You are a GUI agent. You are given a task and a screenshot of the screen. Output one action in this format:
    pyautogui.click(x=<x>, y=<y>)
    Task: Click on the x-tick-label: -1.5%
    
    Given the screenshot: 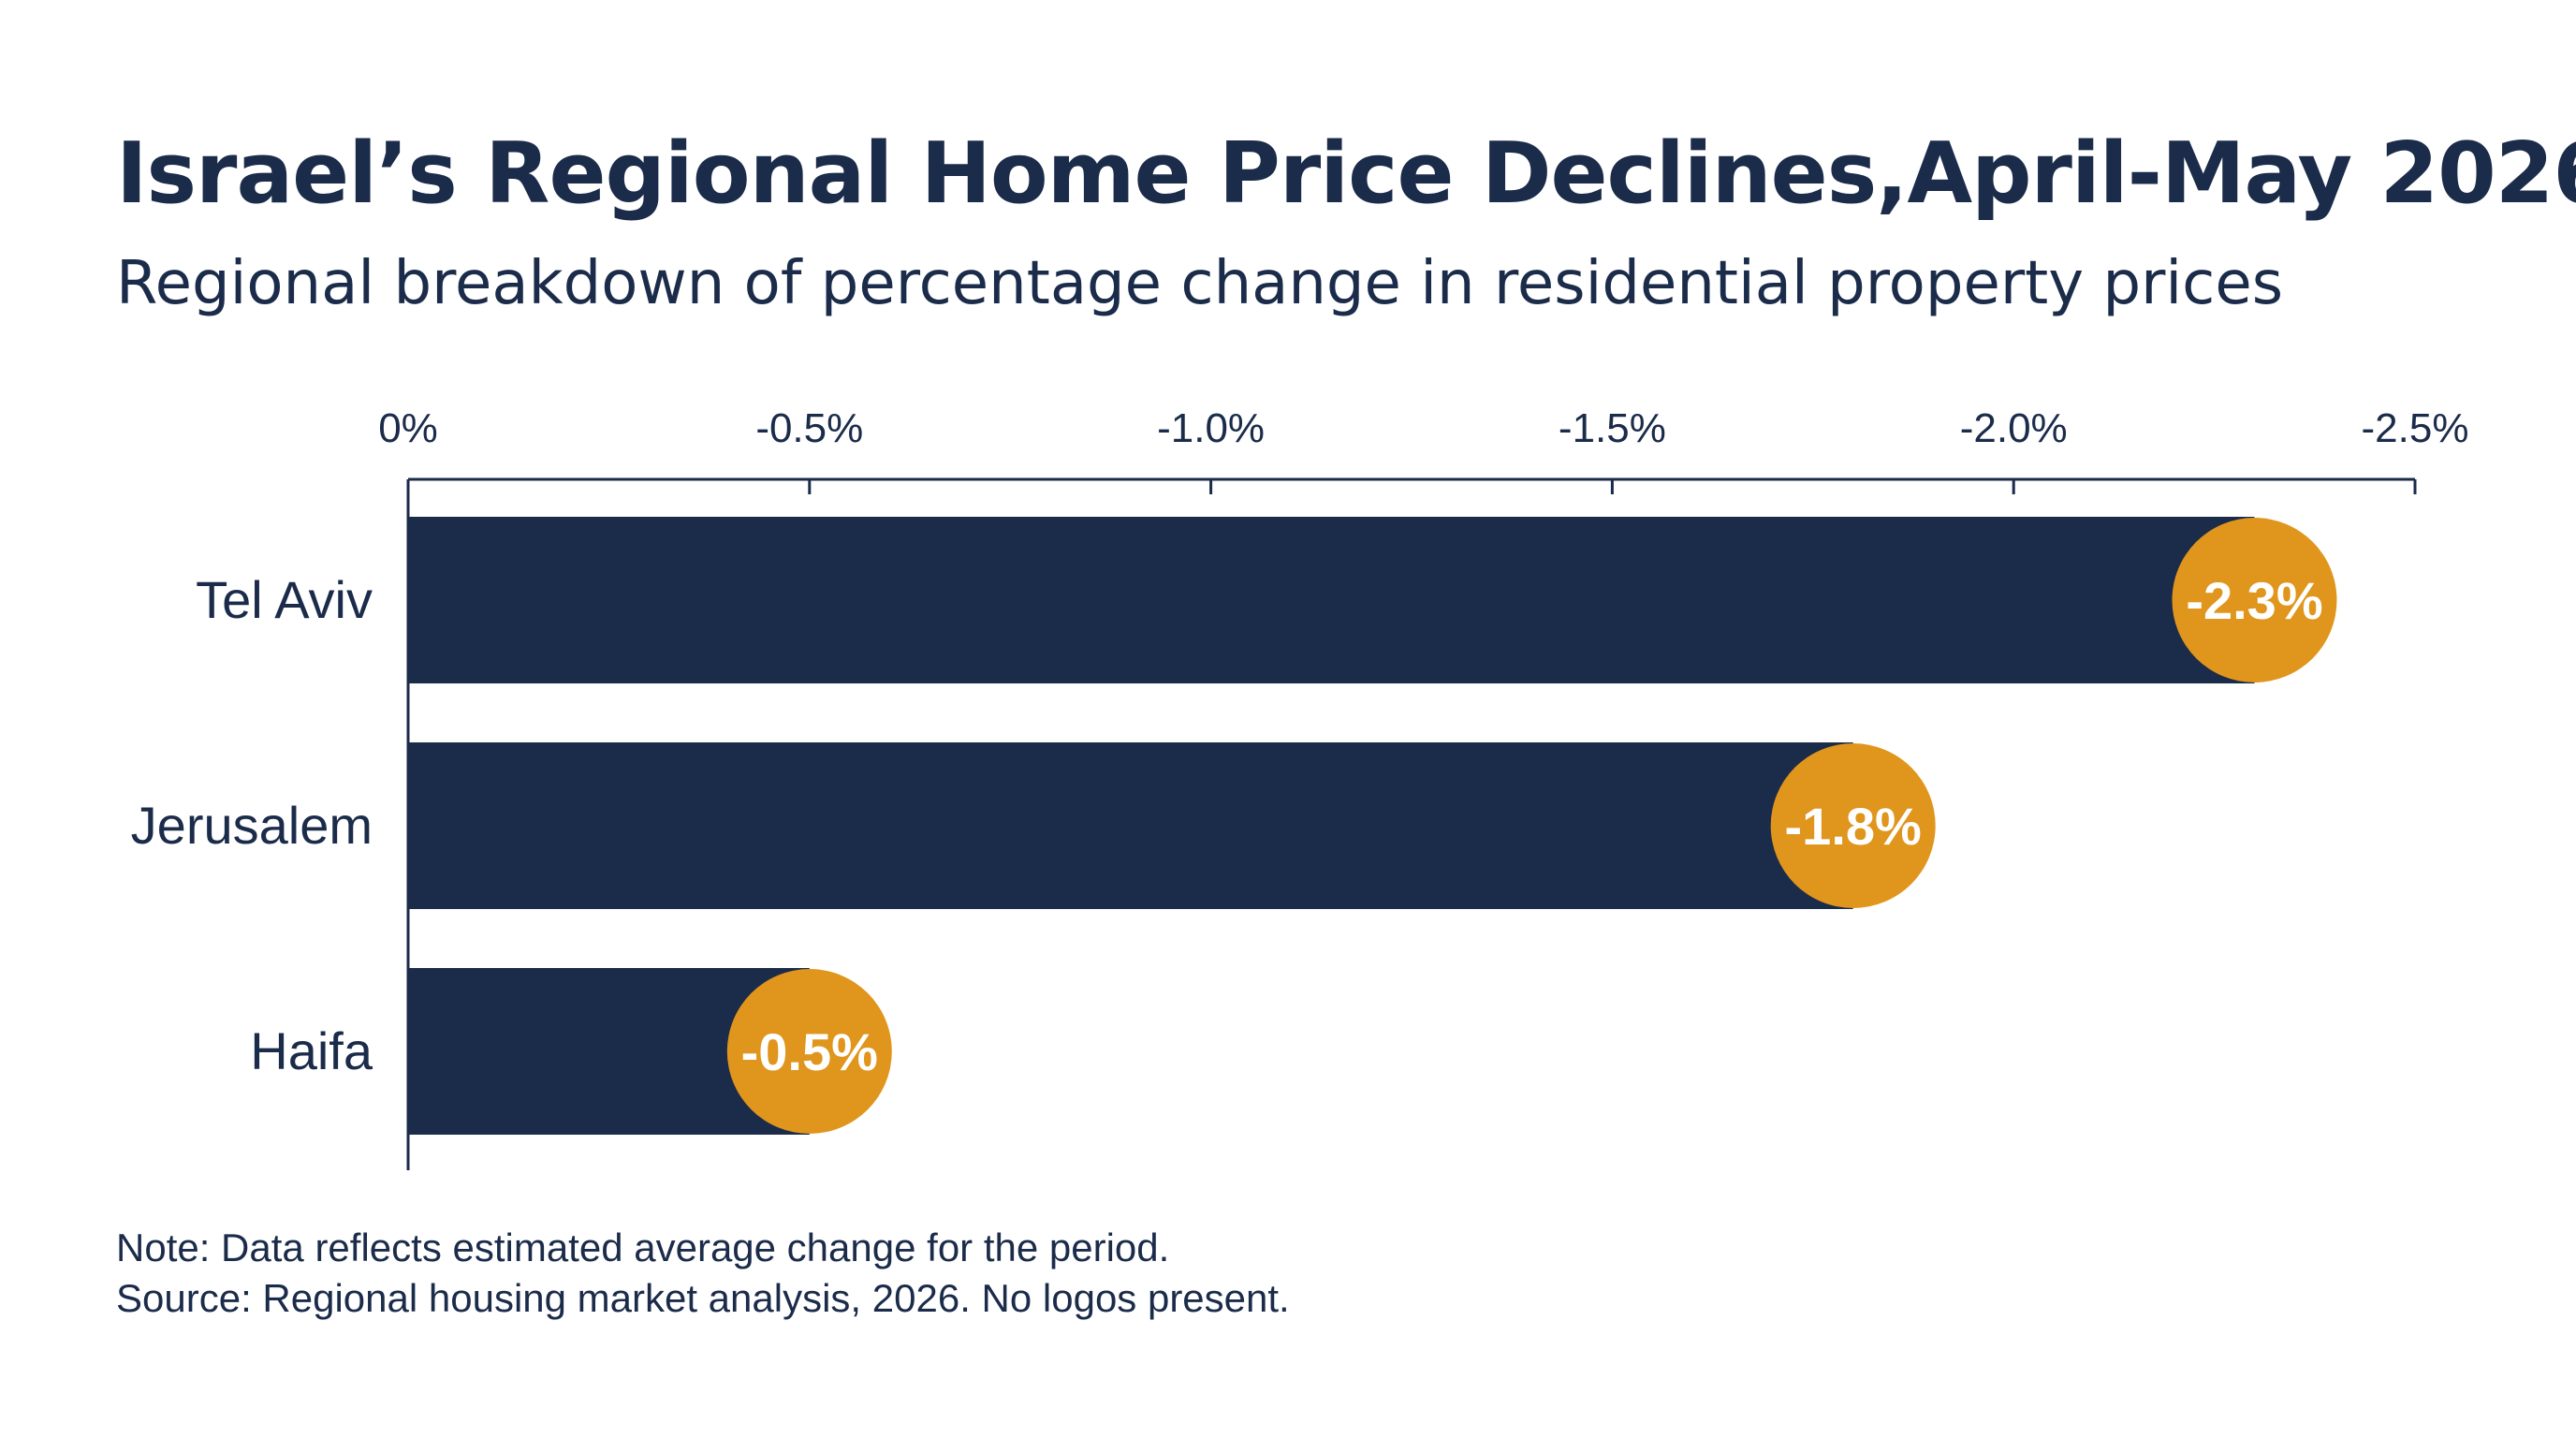 What is the action you would take?
    pyautogui.click(x=1612, y=428)
    